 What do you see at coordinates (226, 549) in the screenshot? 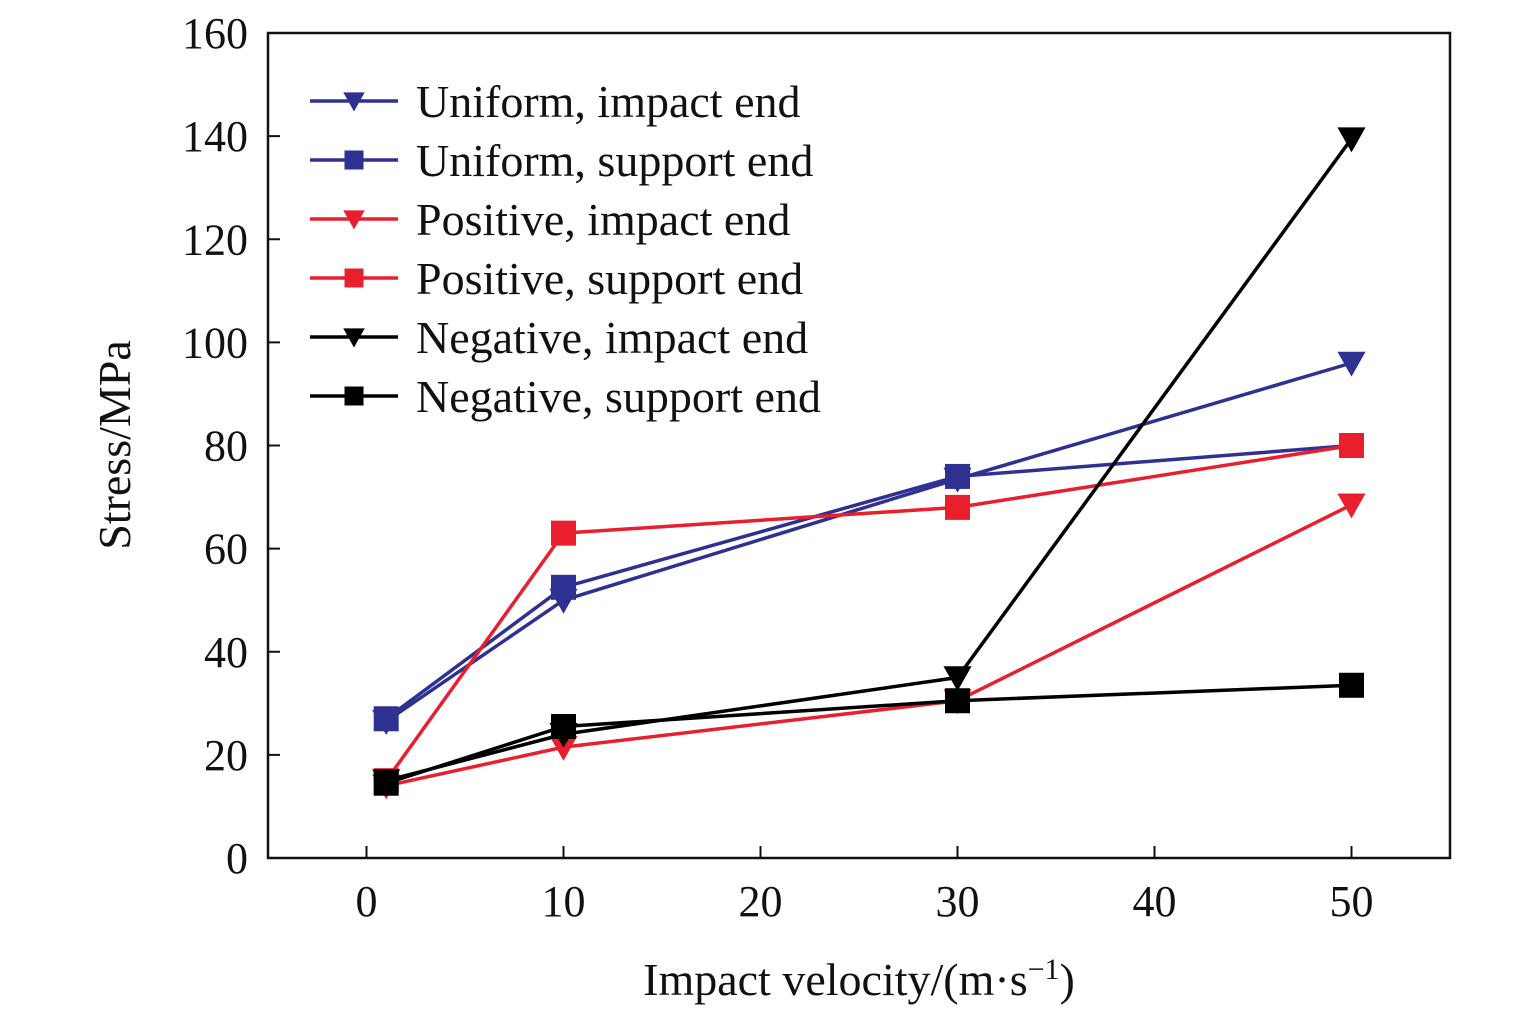
I see `y-tick-label: 60` at bounding box center [226, 549].